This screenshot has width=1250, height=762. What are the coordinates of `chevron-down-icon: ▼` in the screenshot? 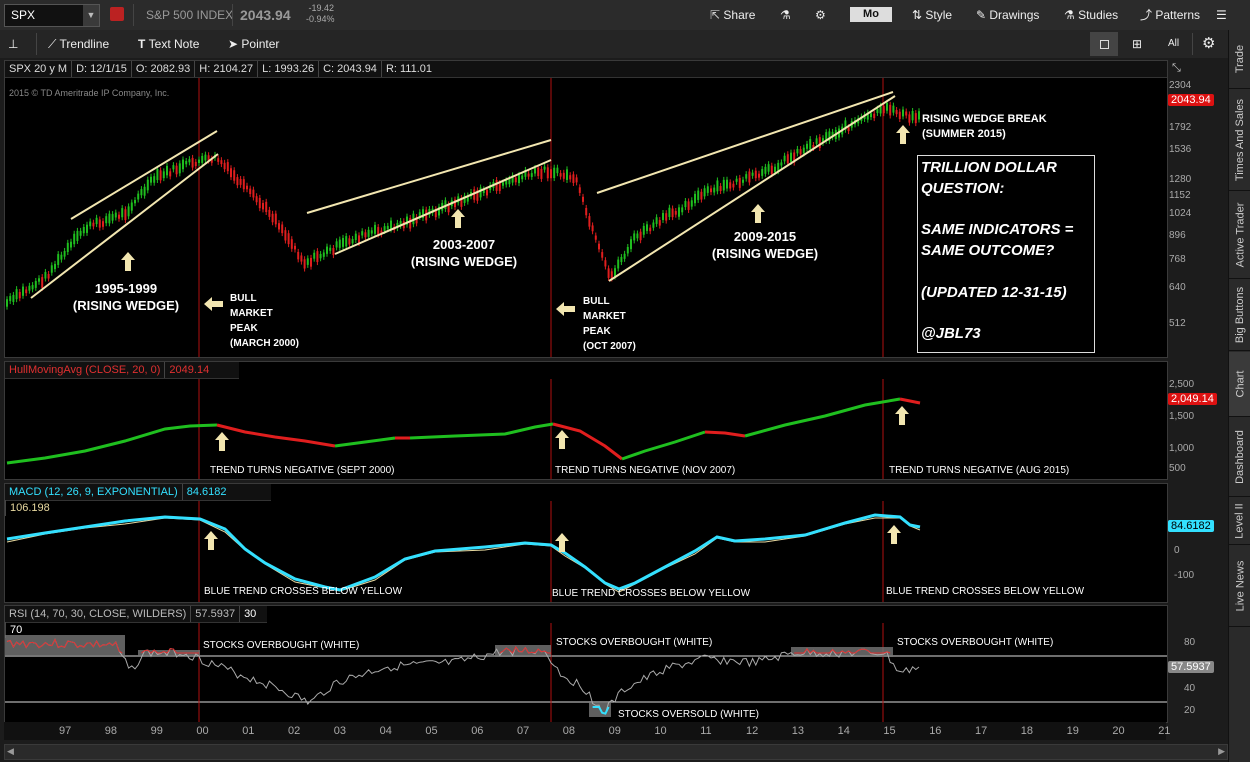 It's located at (91, 15).